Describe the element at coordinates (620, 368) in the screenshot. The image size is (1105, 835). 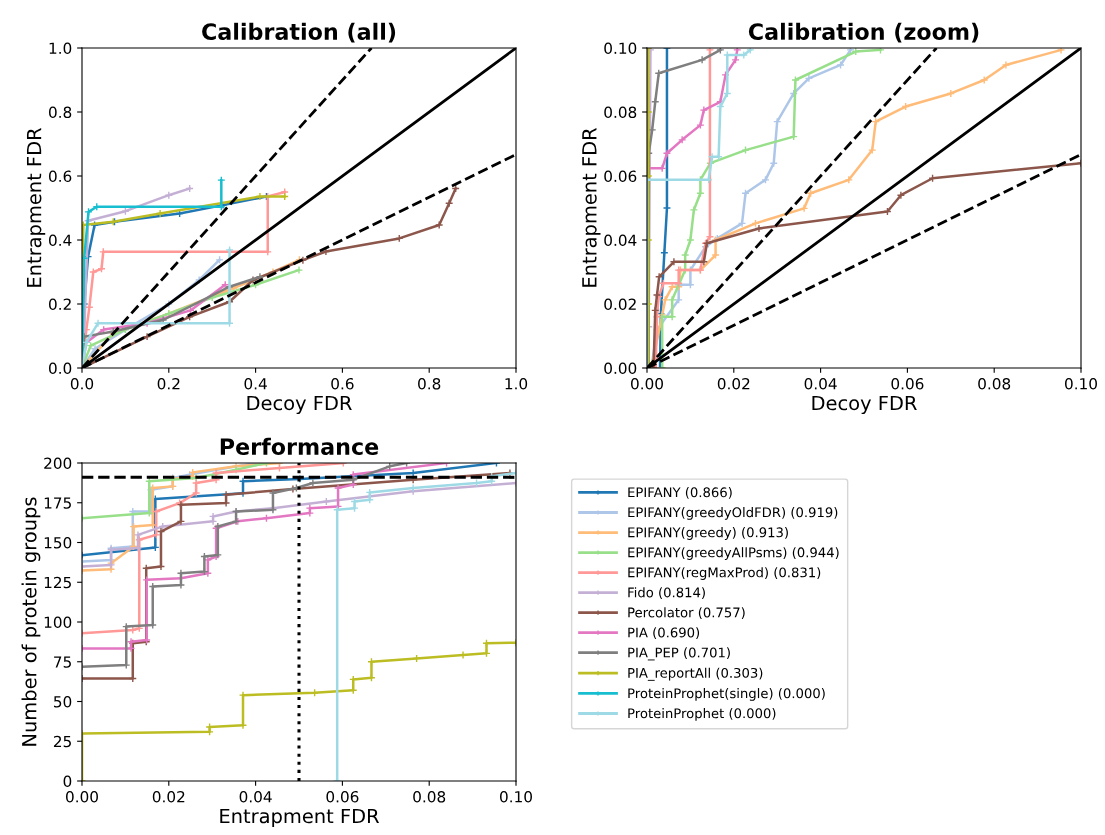
I see `y-tick-label: 0.00` at that location.